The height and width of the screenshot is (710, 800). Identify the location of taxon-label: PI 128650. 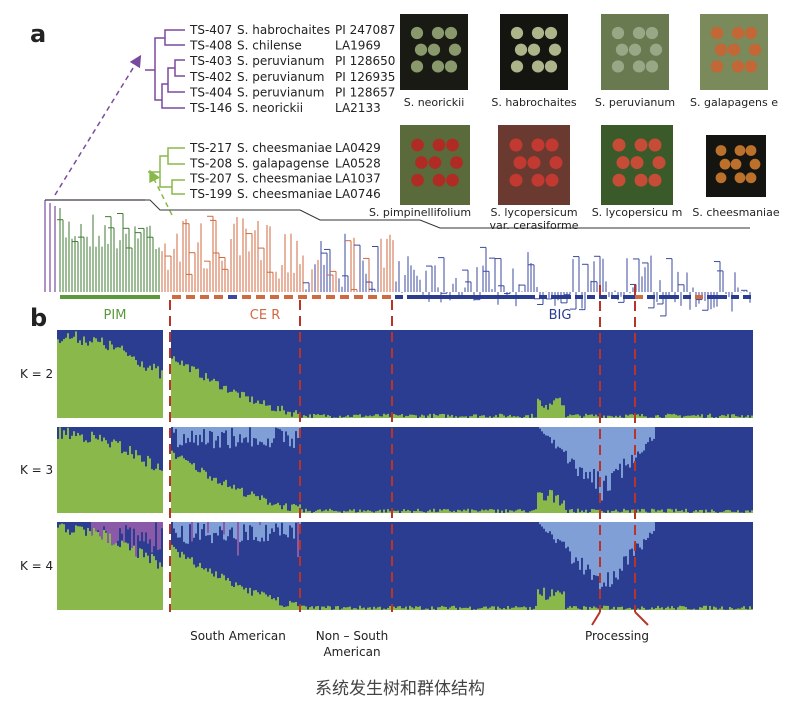
(365, 61).